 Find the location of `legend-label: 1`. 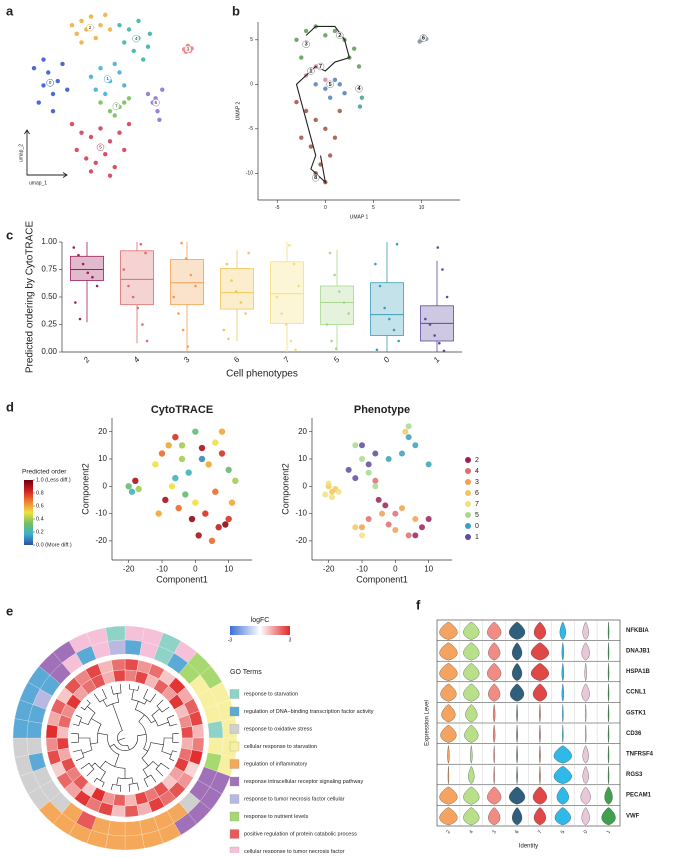

legend-label: 1 is located at coordinates (477, 537).